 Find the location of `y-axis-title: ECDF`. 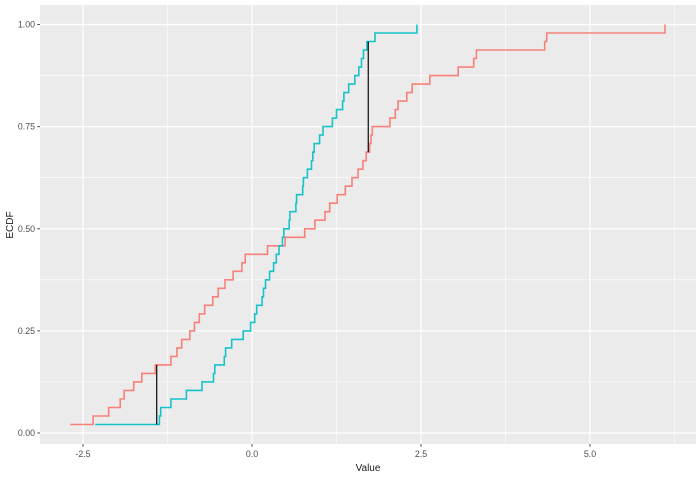

y-axis-title: ECDF is located at coordinates (10, 224).